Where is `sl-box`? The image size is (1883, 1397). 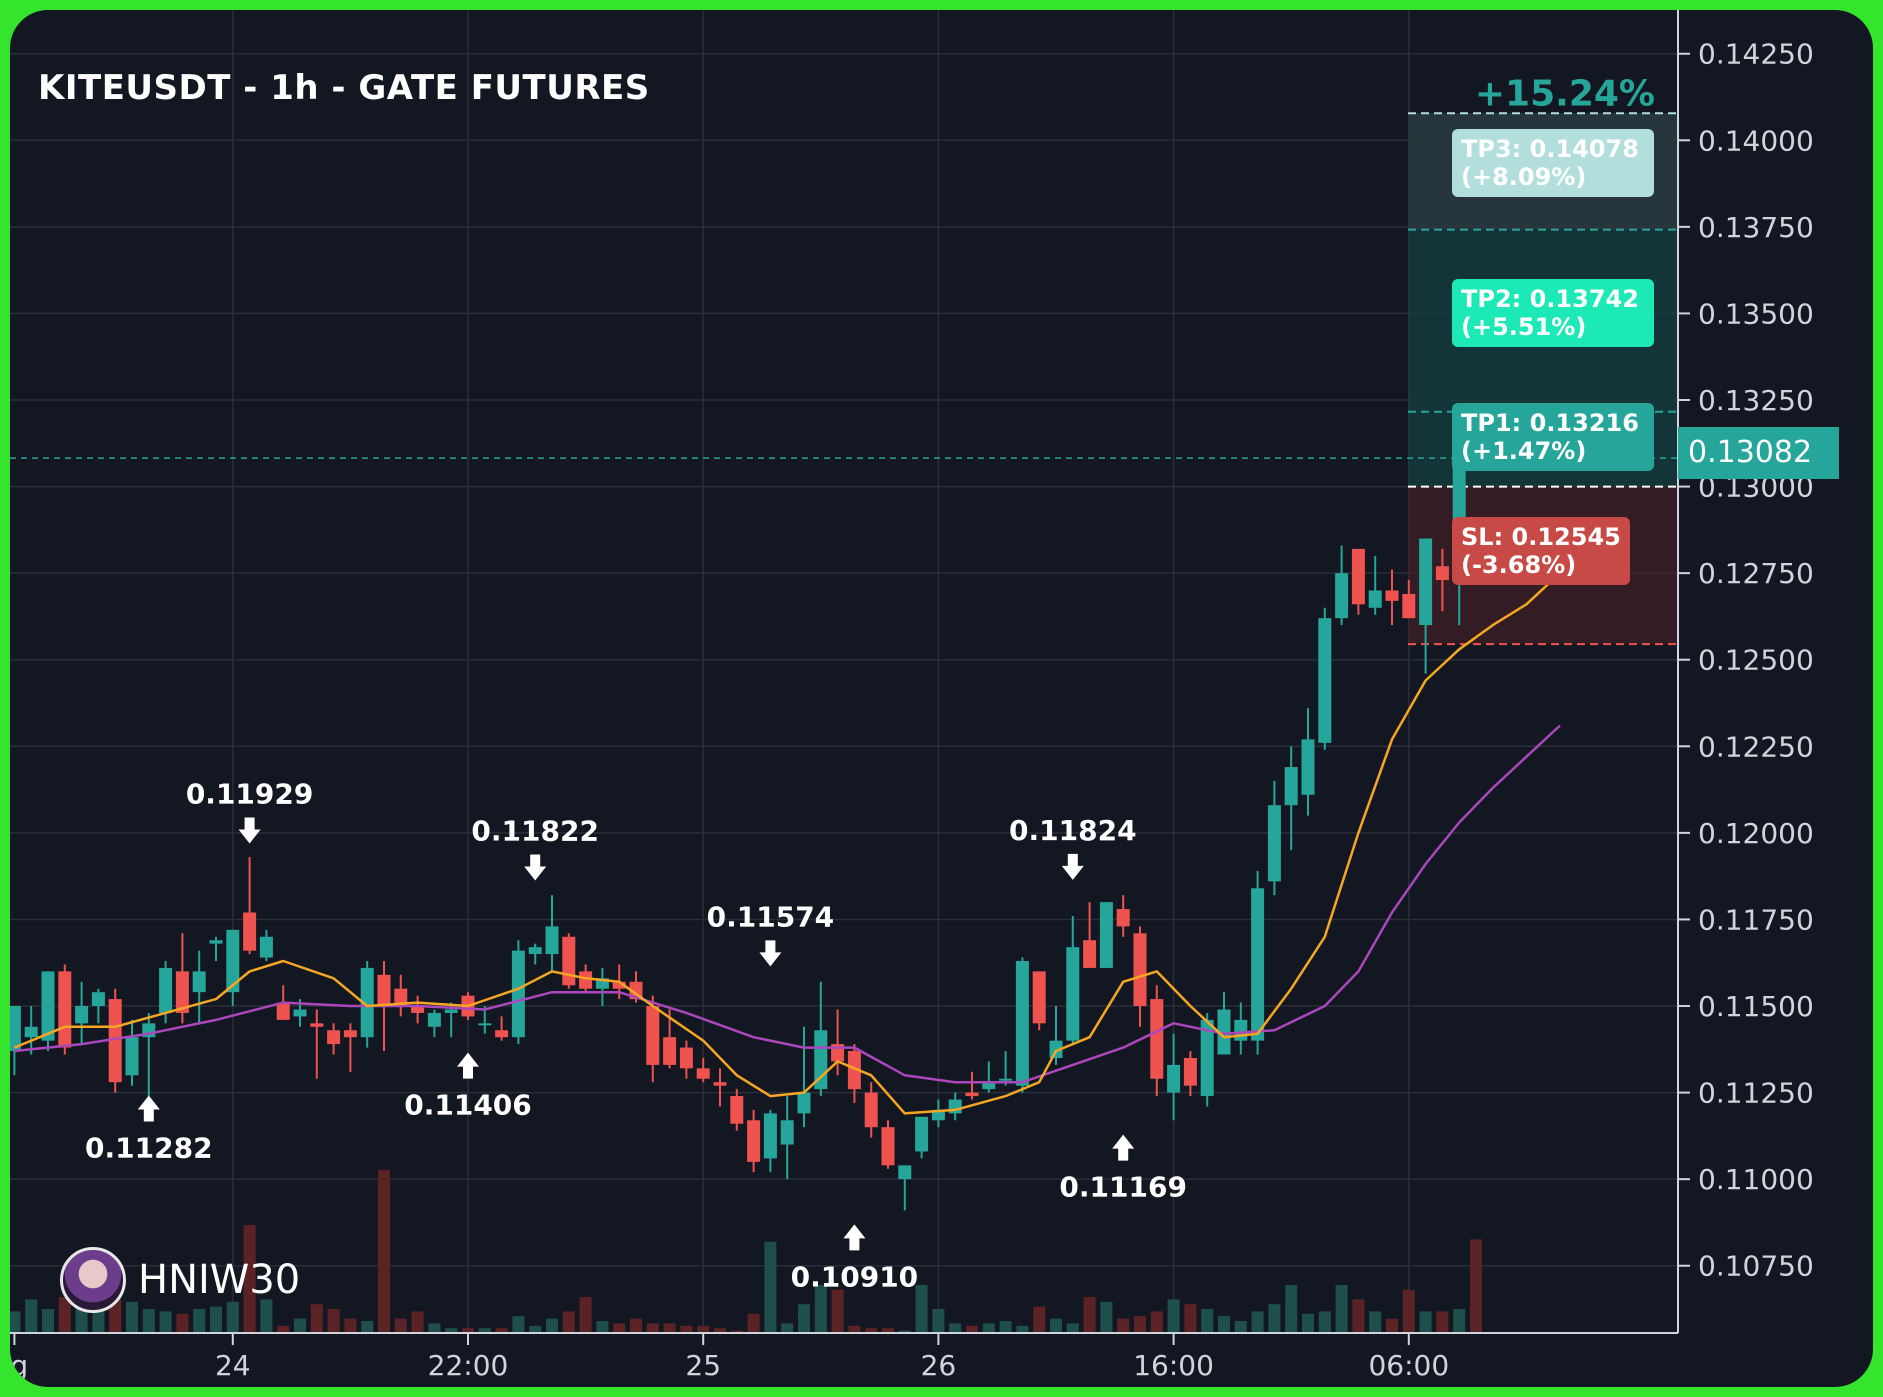 sl-box is located at coordinates (1541, 551).